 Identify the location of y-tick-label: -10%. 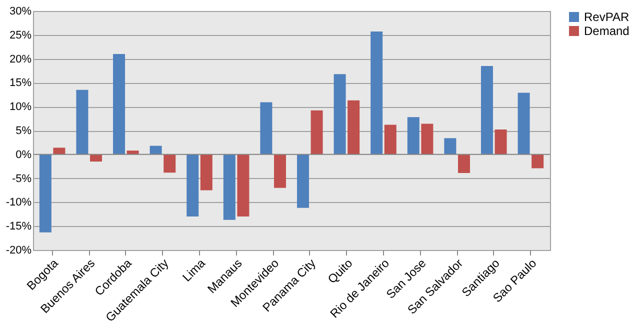
(19, 202).